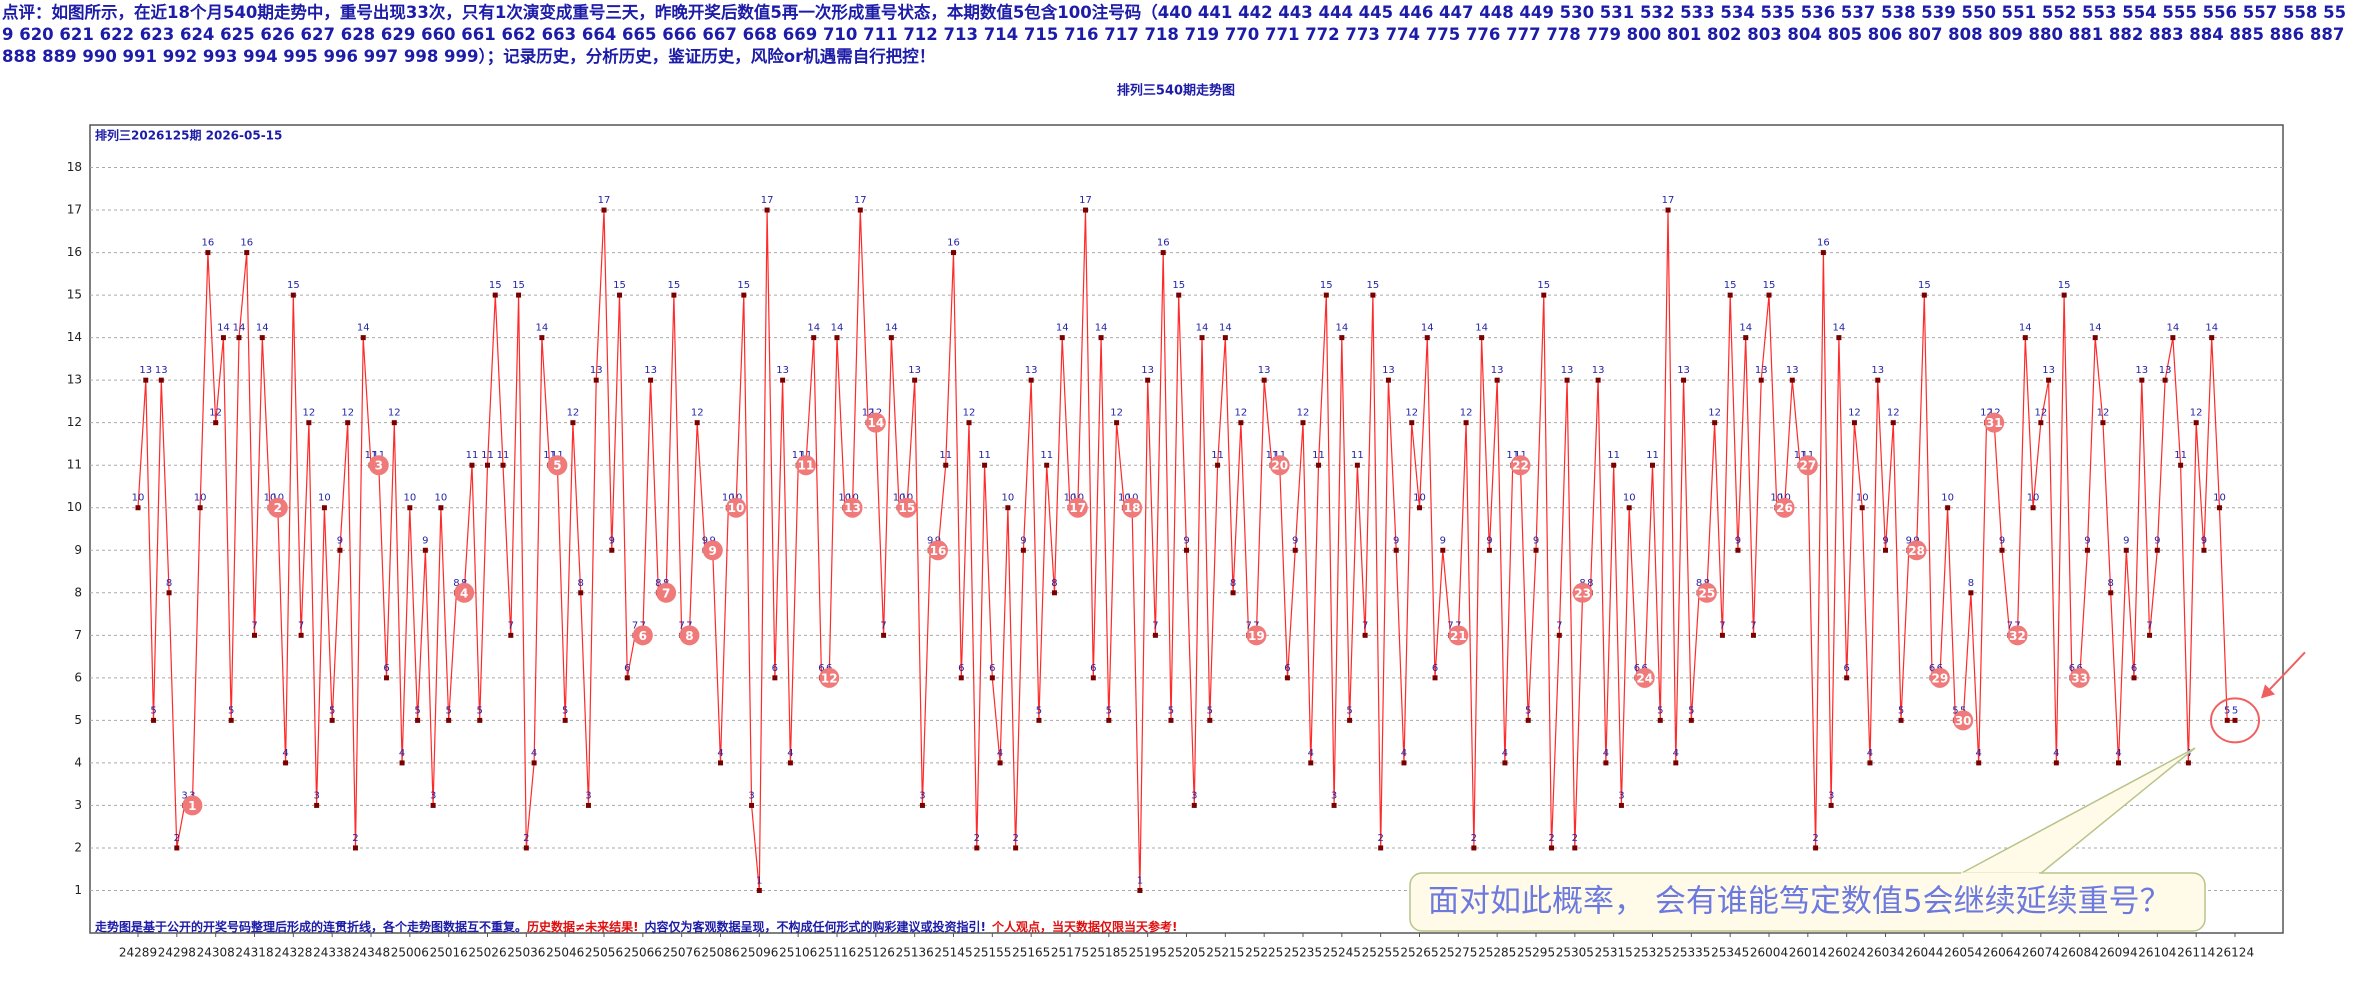  I want to click on y-tick-label: 9, so click(78, 550).